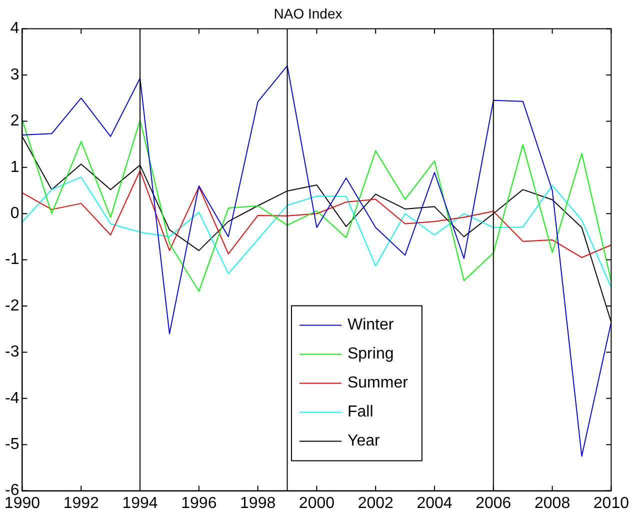 The height and width of the screenshot is (516, 632). Describe the element at coordinates (316, 503) in the screenshot. I see `x-tick-label: 2000` at that location.